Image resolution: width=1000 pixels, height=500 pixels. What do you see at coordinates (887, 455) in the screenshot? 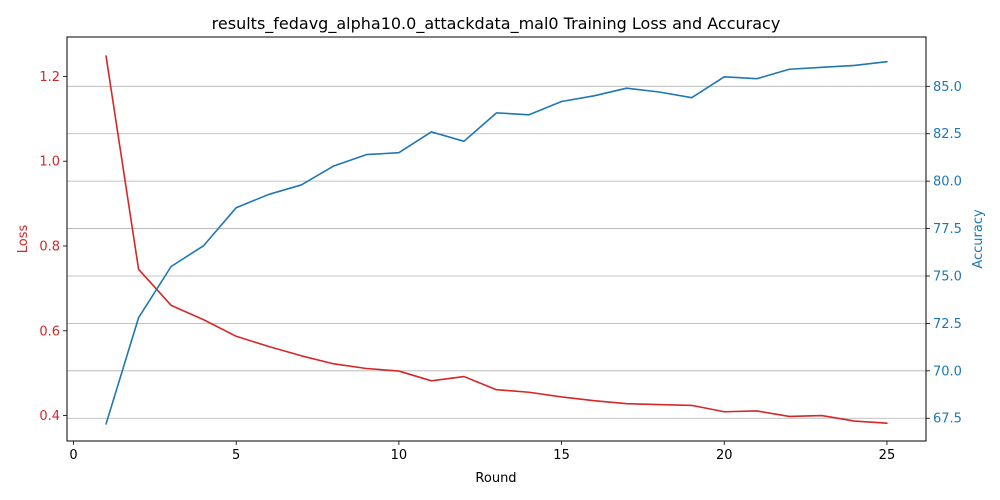
I see `x-tick-label: 25` at bounding box center [887, 455].